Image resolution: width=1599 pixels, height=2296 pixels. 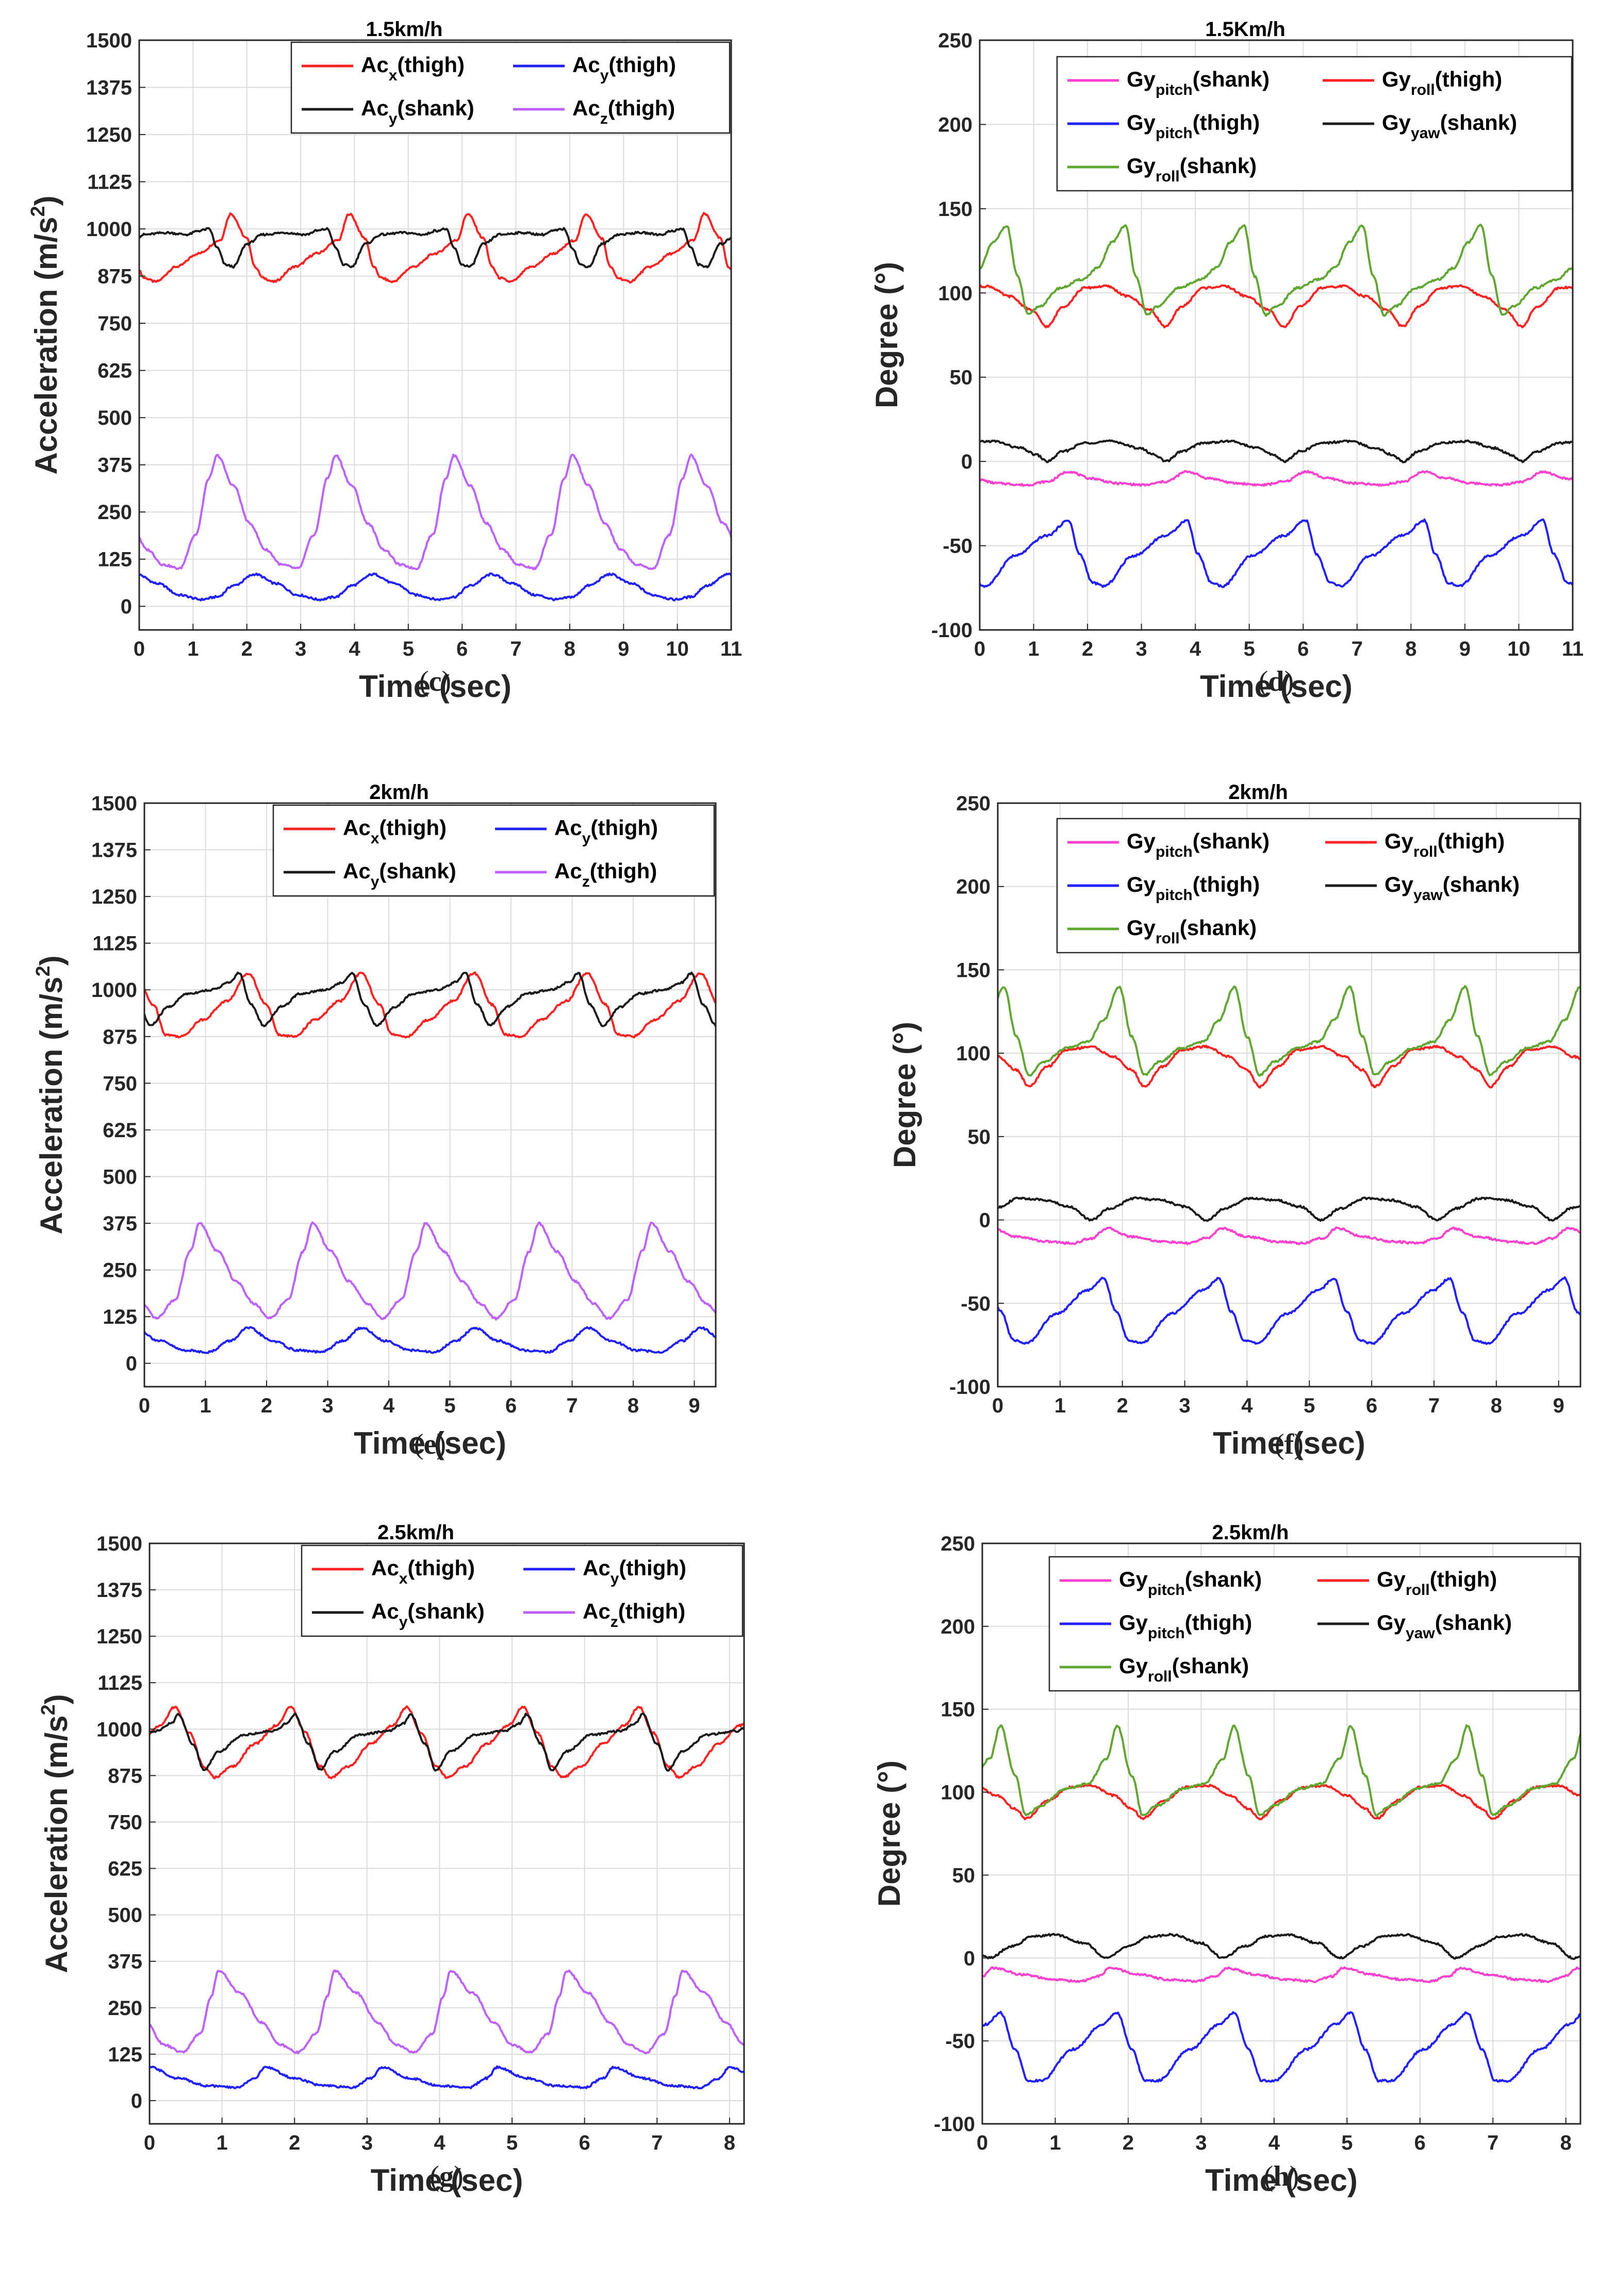 I want to click on y-tick-label: 1125, so click(x=114, y=944).